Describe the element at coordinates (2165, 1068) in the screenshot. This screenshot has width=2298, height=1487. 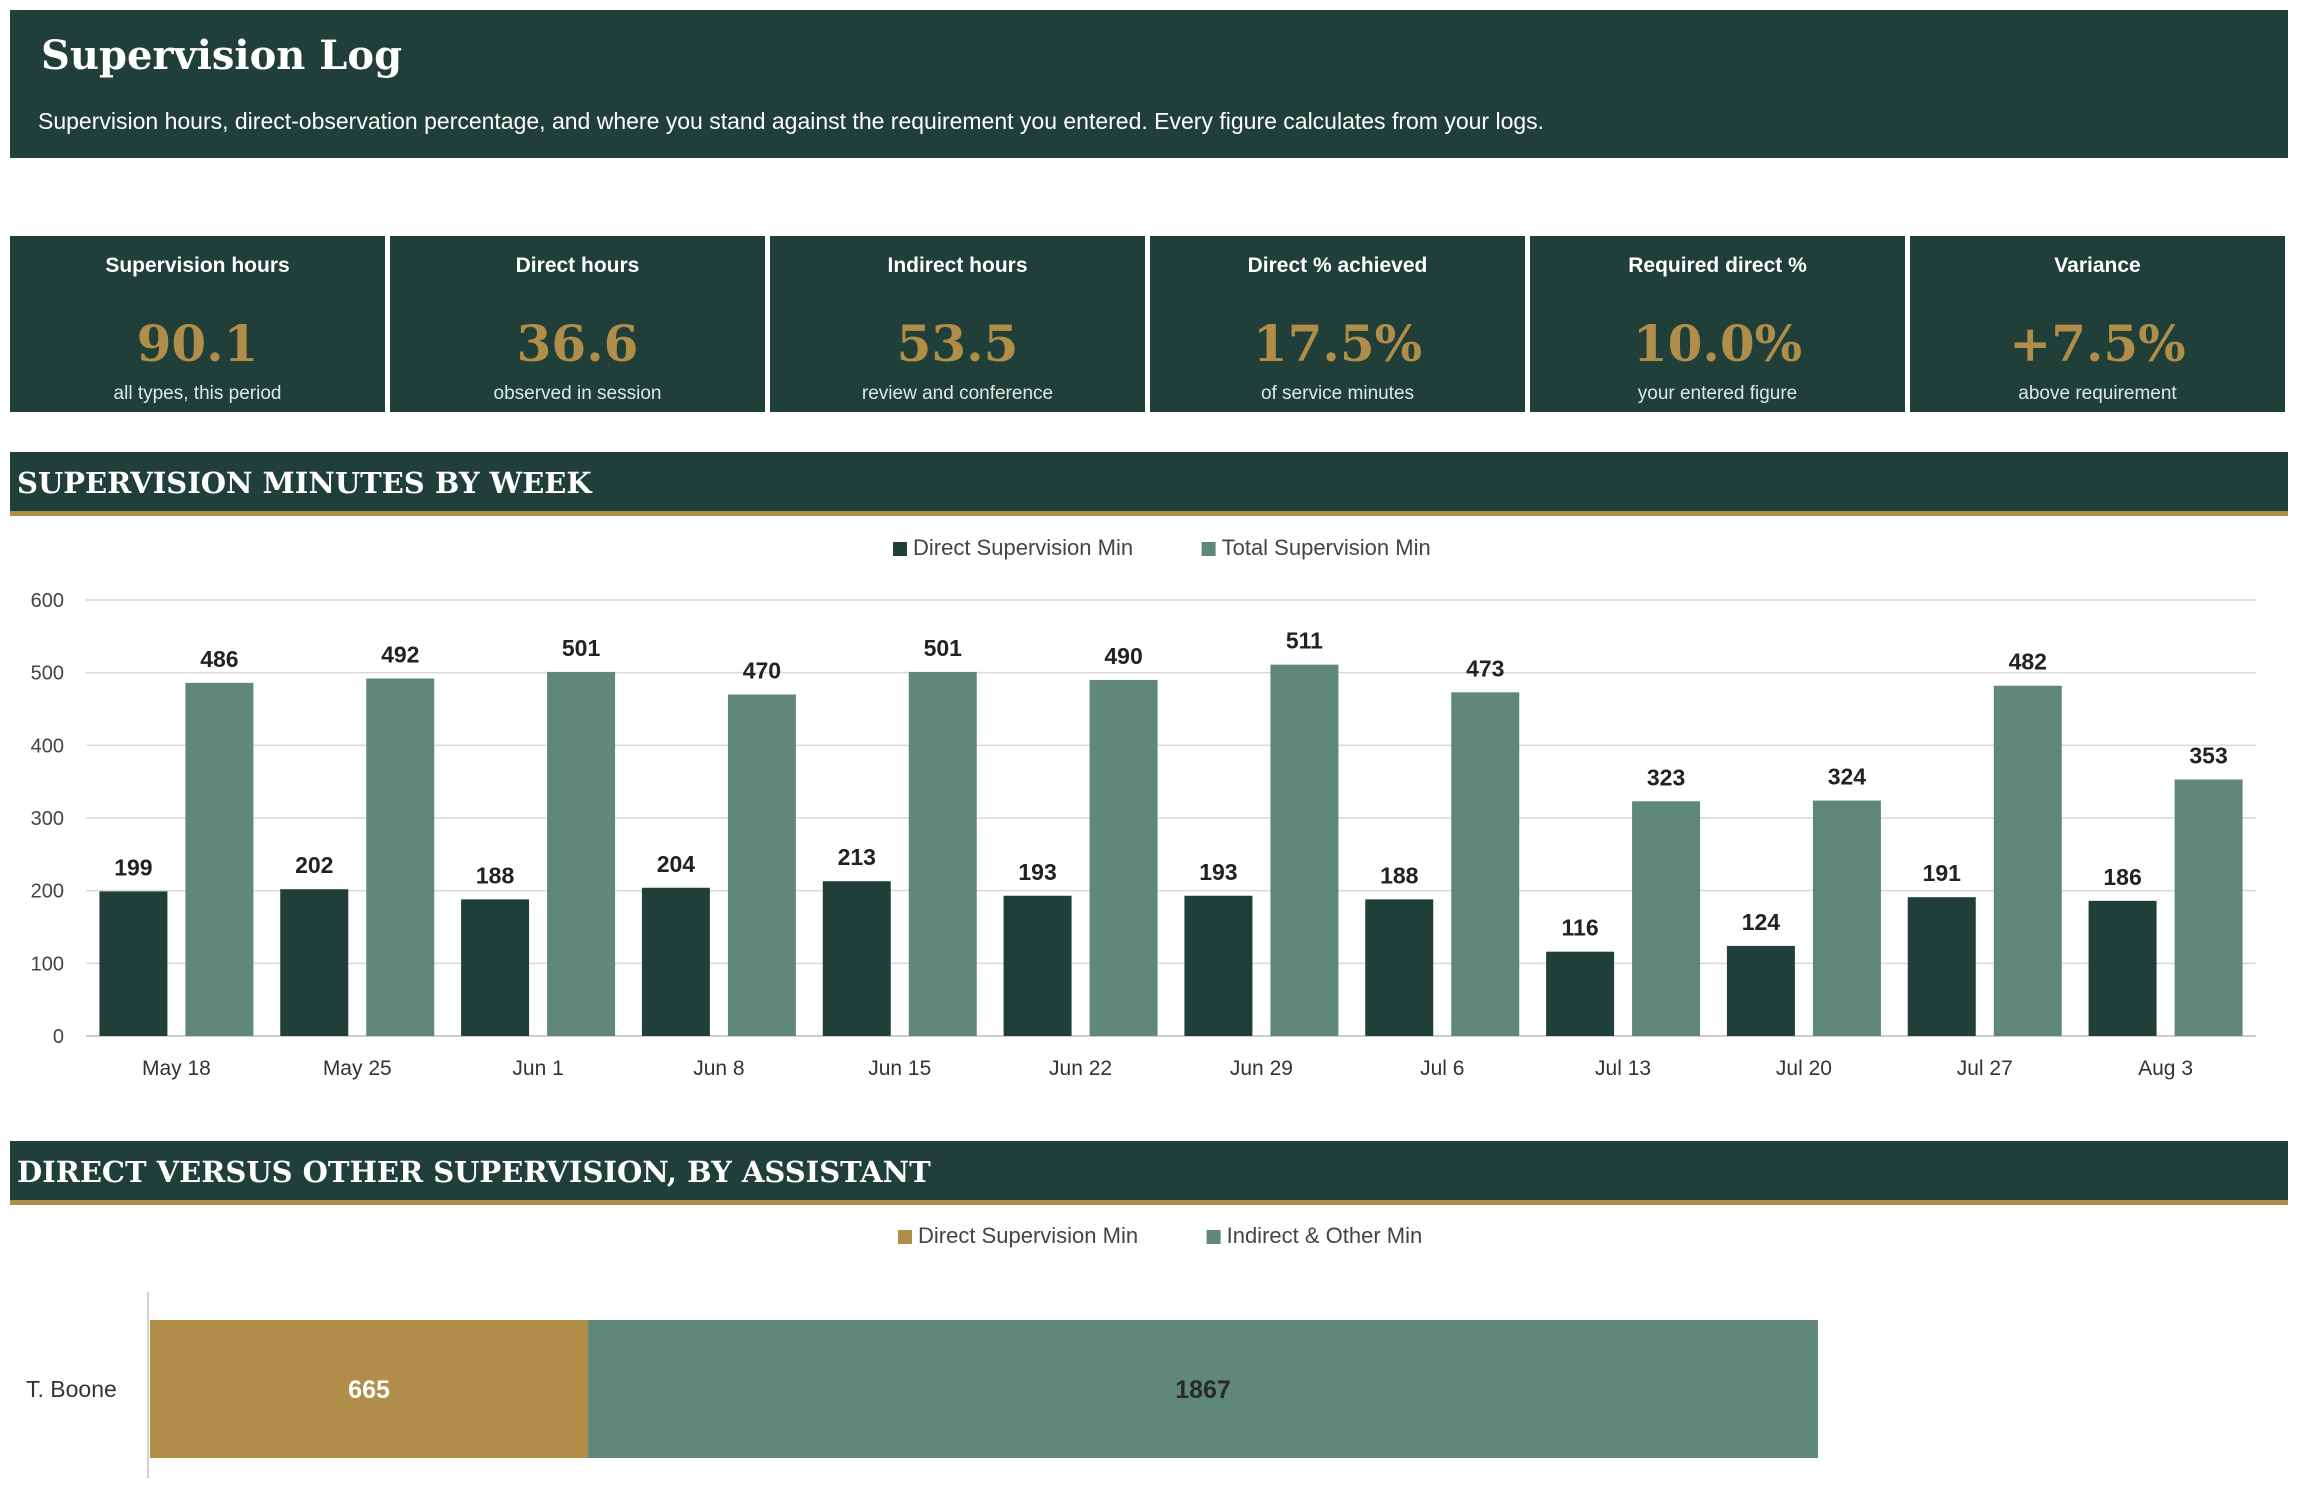
I see `x-tick-label: Aug 3` at that location.